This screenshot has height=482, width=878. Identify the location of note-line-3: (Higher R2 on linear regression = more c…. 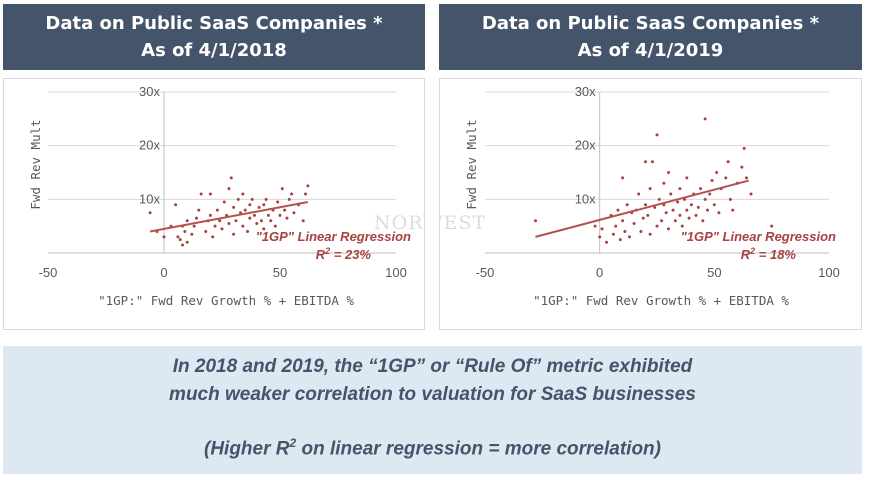
(432, 448).